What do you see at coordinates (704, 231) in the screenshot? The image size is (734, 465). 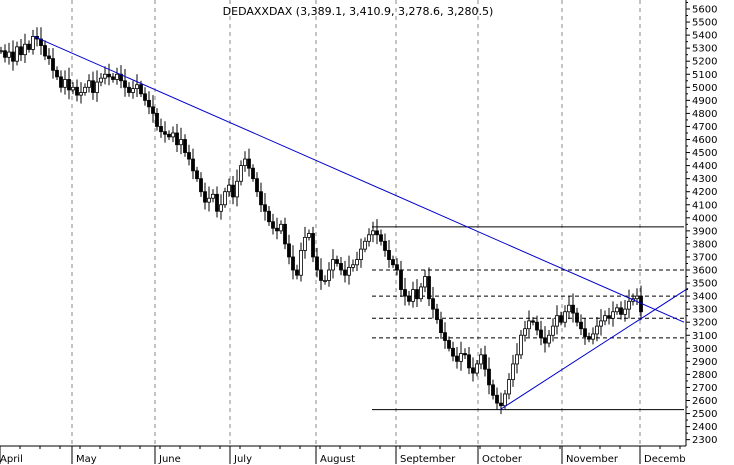 I see `y-tick-label: 3900` at bounding box center [704, 231].